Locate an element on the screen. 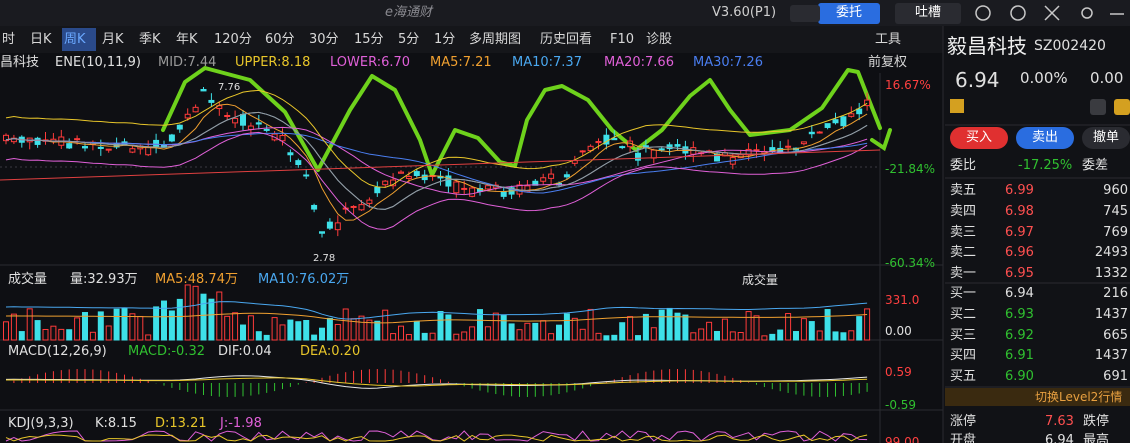  adjust-select: 前复权 is located at coordinates (888, 62).